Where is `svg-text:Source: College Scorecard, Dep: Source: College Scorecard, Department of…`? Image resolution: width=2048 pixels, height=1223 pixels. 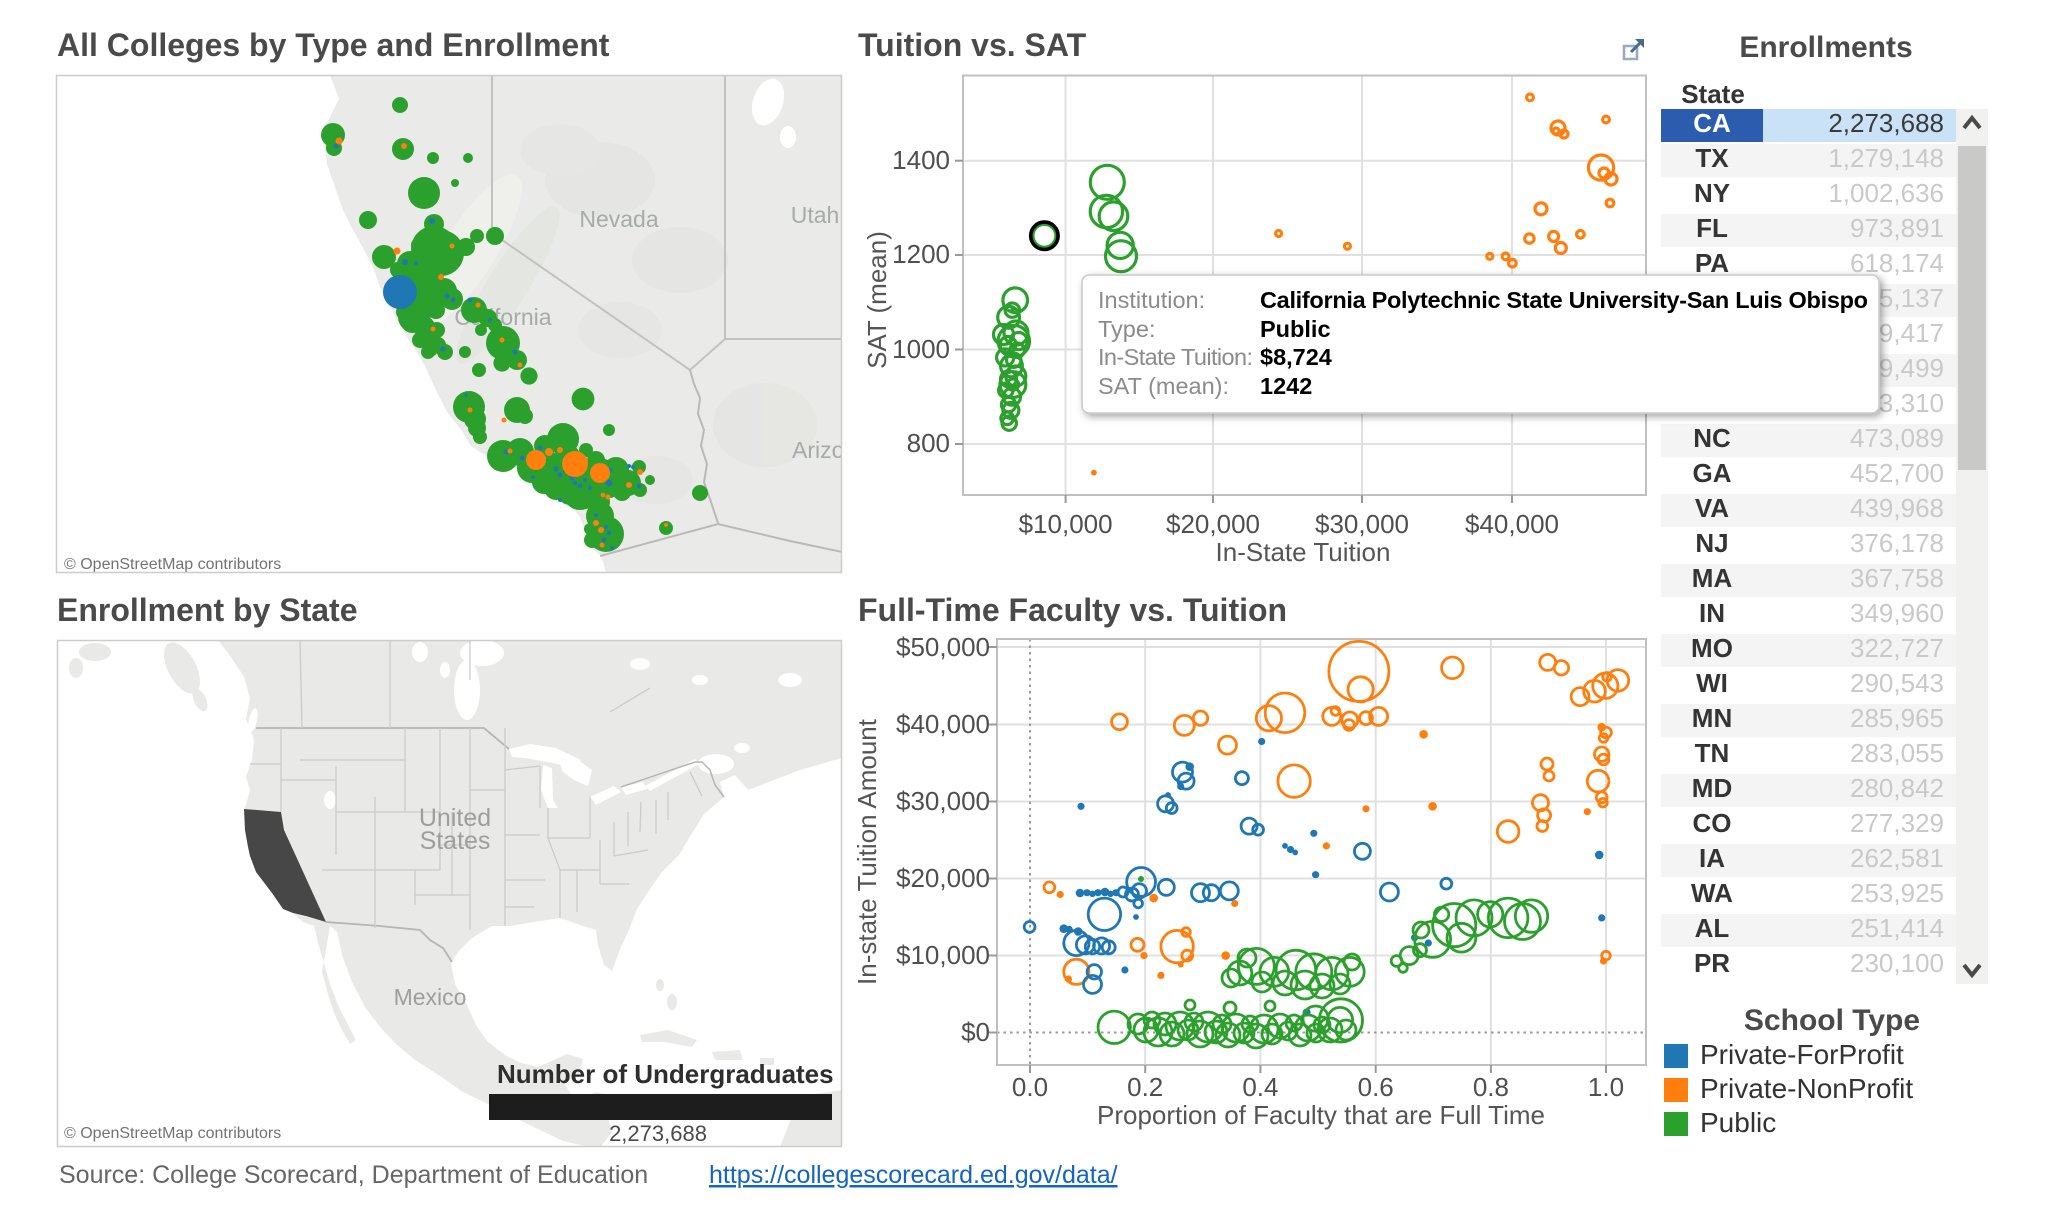 svg-text:Source: College Scorecard, Dep: Source: College Scorecard, Department of… is located at coordinates (353, 1175).